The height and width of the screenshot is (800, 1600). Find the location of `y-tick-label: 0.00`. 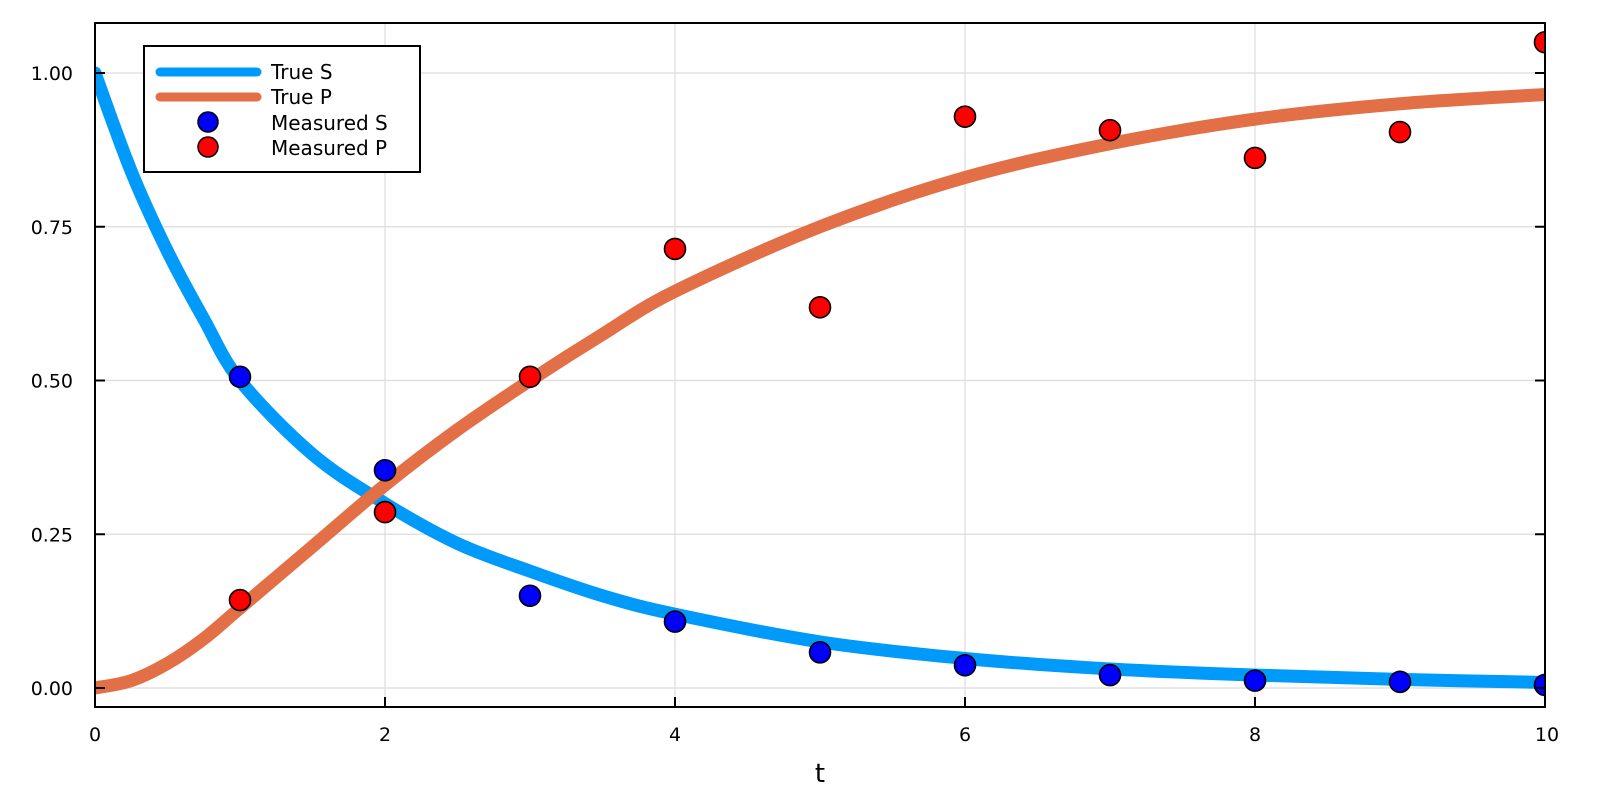

y-tick-label: 0.00 is located at coordinates (52, 689).